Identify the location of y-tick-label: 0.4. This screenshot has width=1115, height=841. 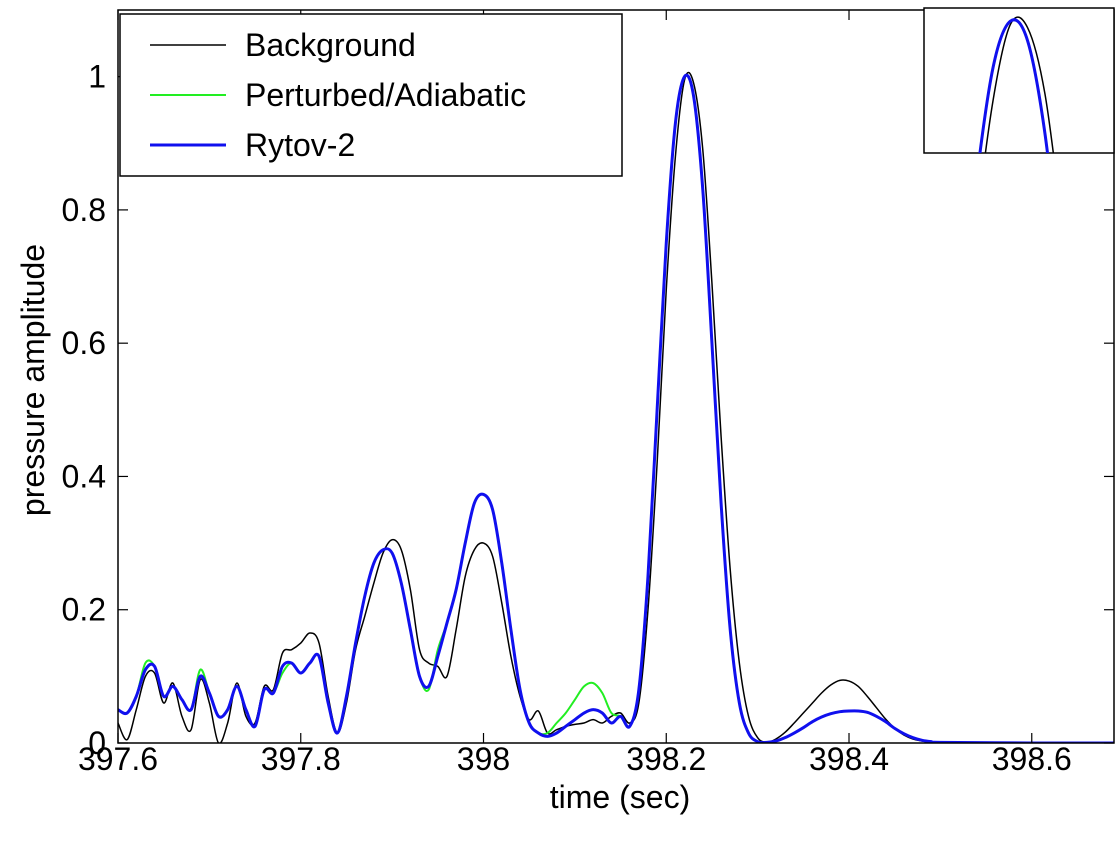
(84, 476).